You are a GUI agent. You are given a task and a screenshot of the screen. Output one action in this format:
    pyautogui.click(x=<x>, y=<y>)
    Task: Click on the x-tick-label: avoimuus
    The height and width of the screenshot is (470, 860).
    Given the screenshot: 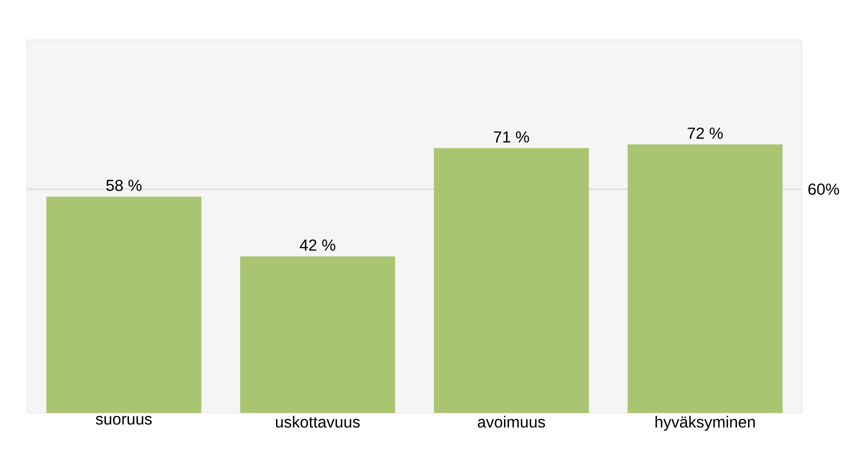 What is the action you would take?
    pyautogui.click(x=512, y=422)
    